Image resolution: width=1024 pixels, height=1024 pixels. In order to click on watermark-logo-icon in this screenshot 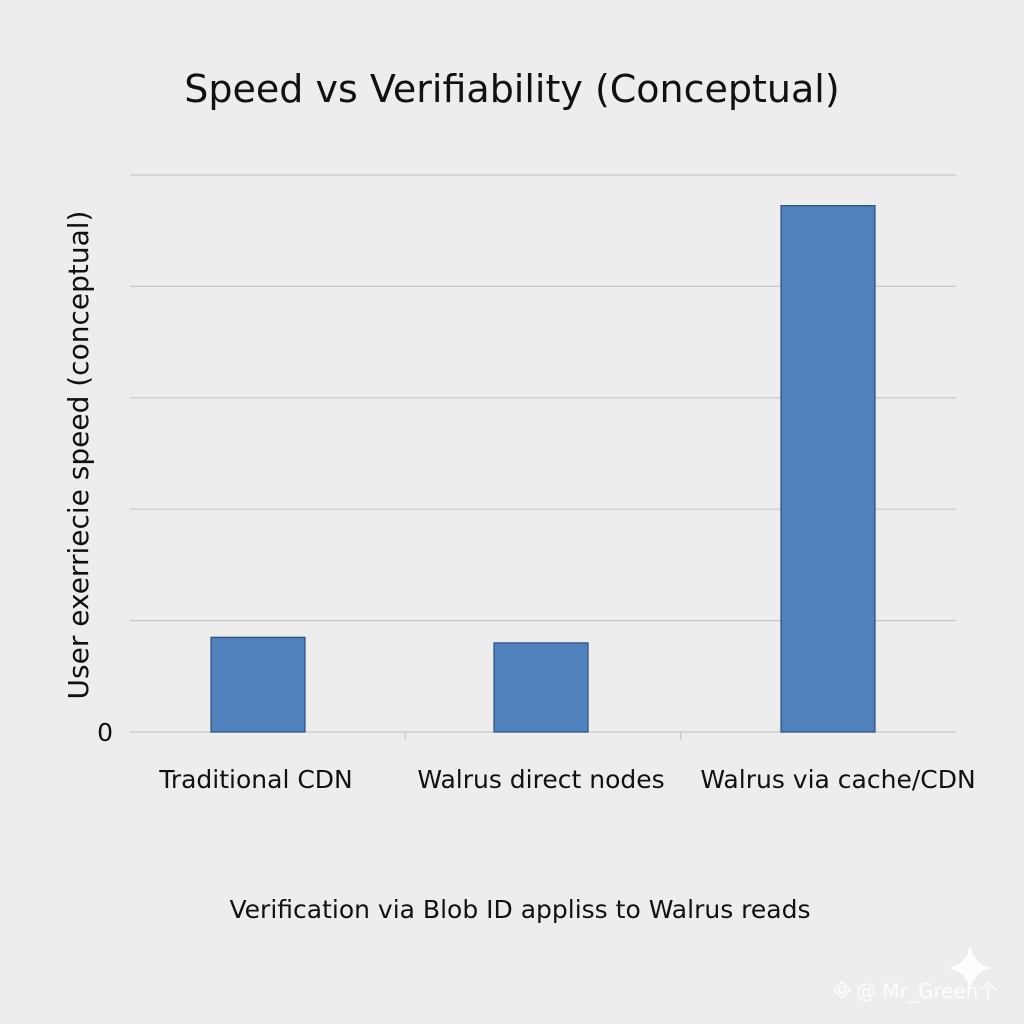, I will do `click(842, 990)`.